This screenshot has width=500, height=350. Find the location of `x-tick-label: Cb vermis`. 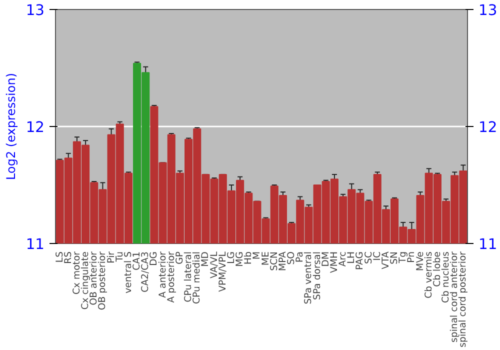

x-tick-label: Cb vermis is located at coordinates (428, 274).